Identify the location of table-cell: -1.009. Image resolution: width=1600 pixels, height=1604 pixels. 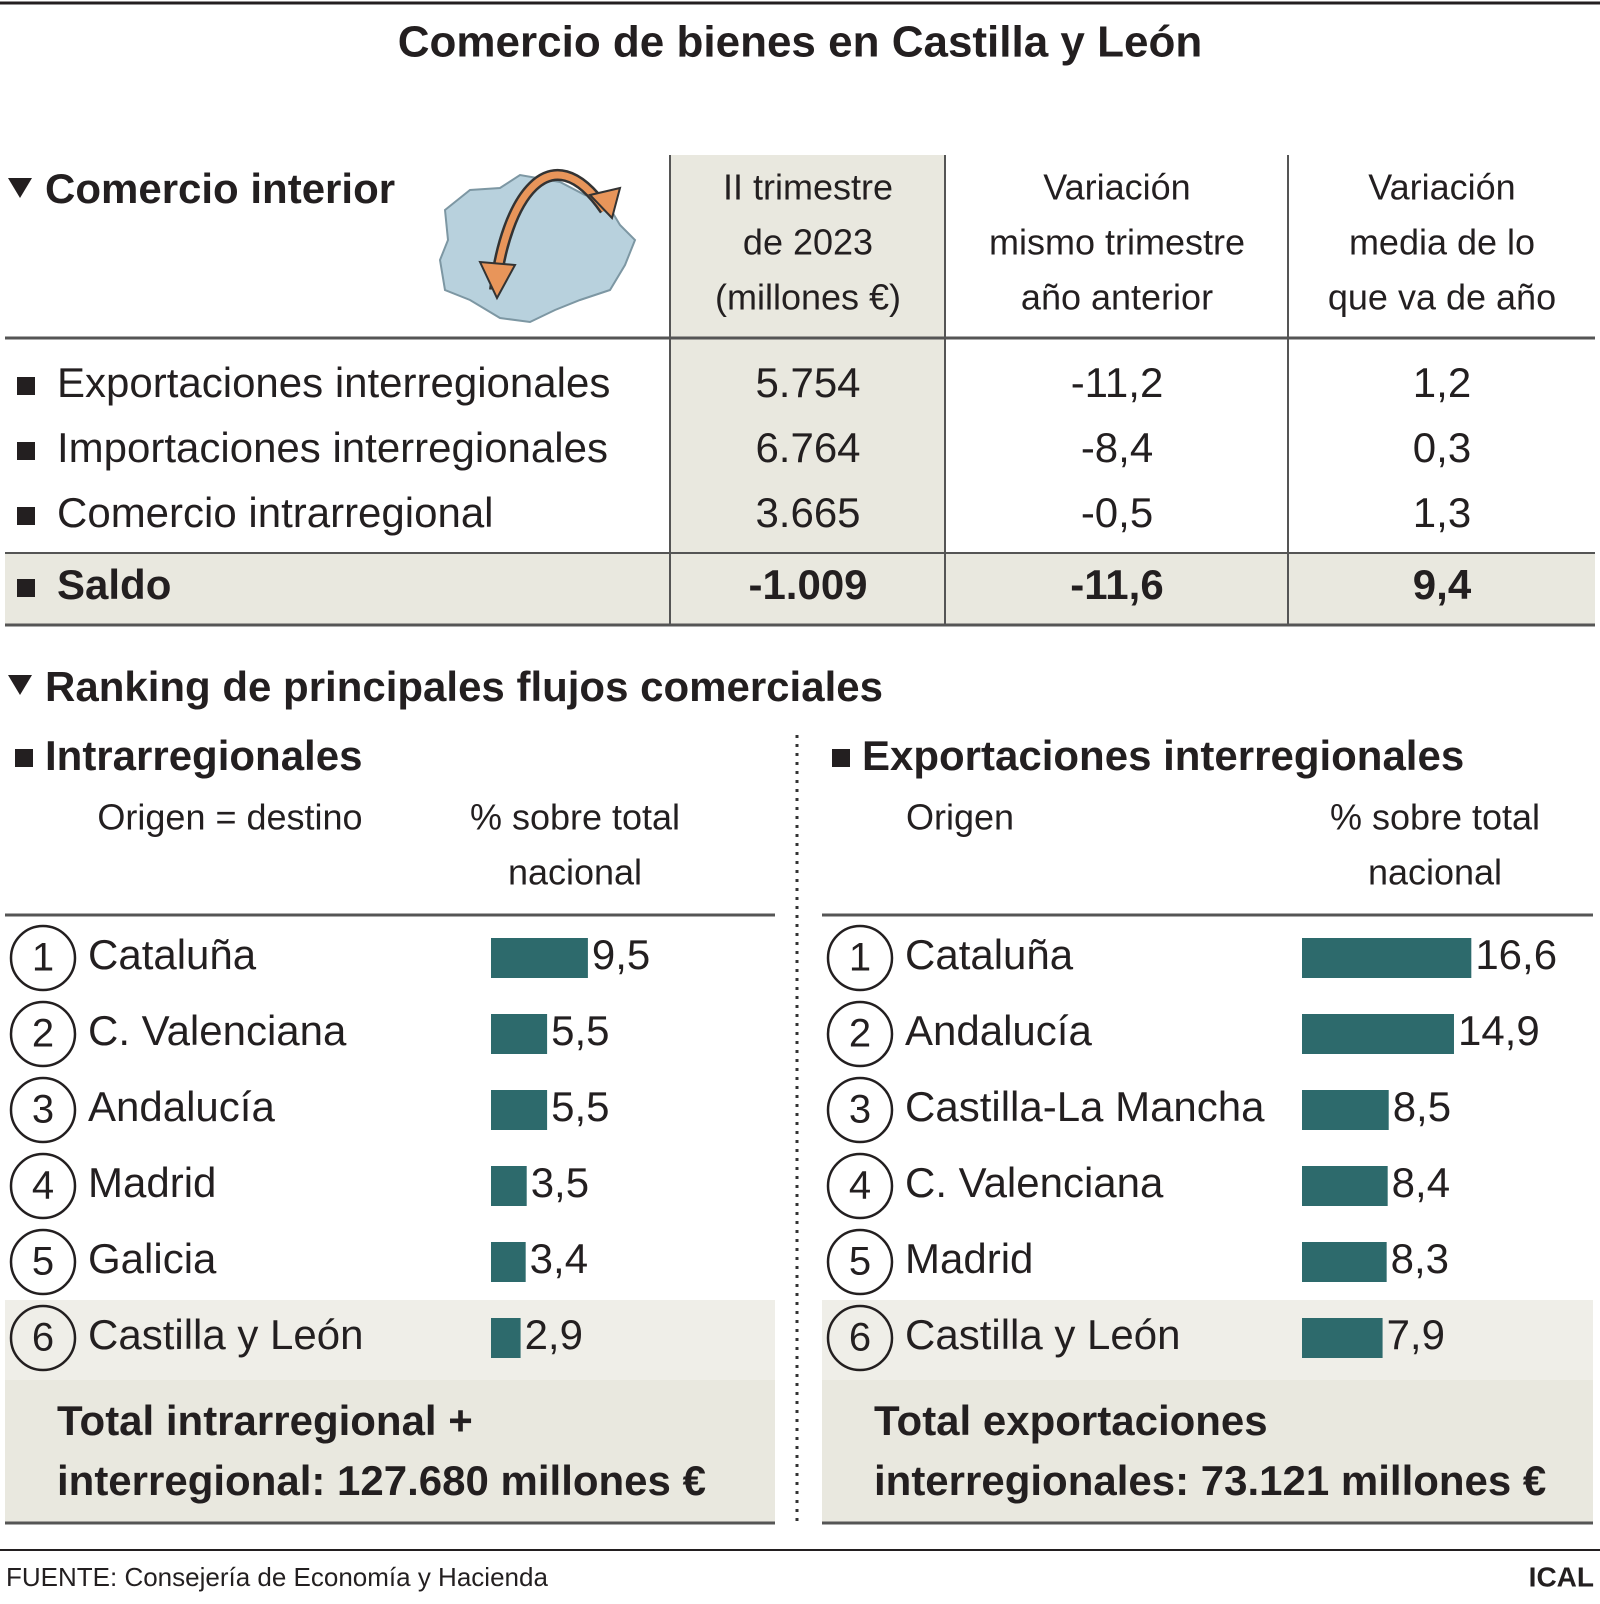
(807, 584).